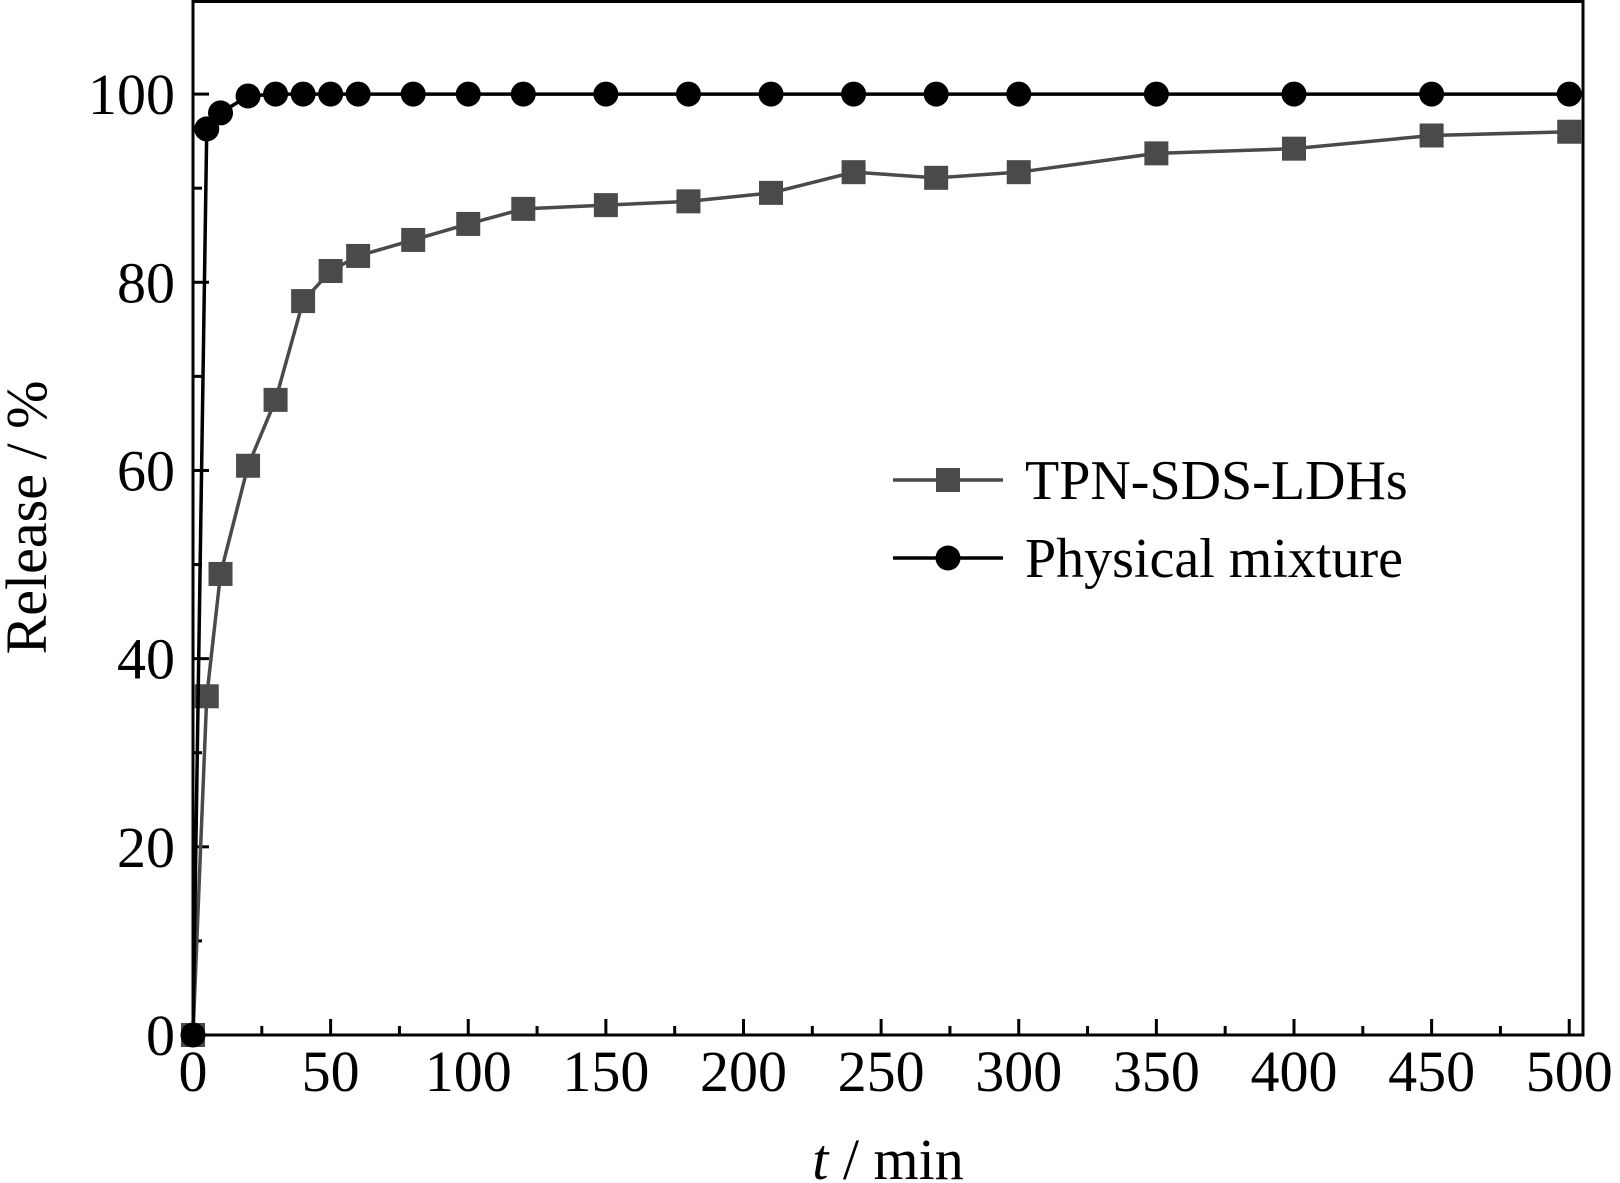 This screenshot has height=1183, width=1620. I want to click on x-axis-title: t / min, so click(887, 1155).